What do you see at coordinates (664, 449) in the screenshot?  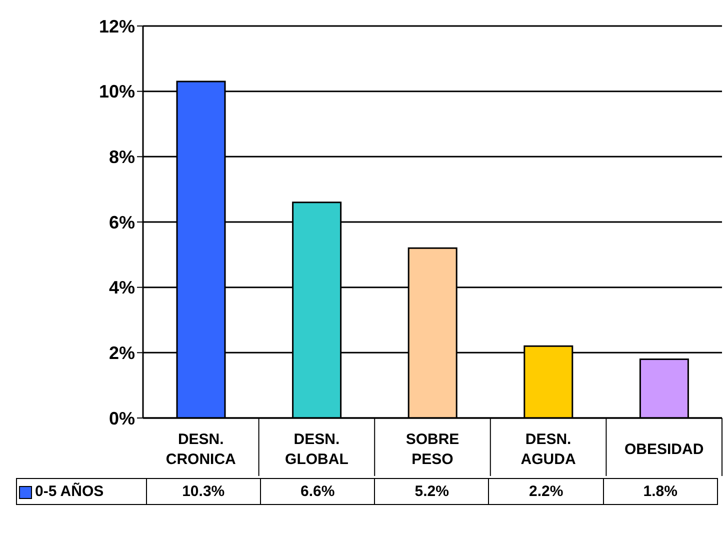 I see `x-tick-label: OBESIDAD` at bounding box center [664, 449].